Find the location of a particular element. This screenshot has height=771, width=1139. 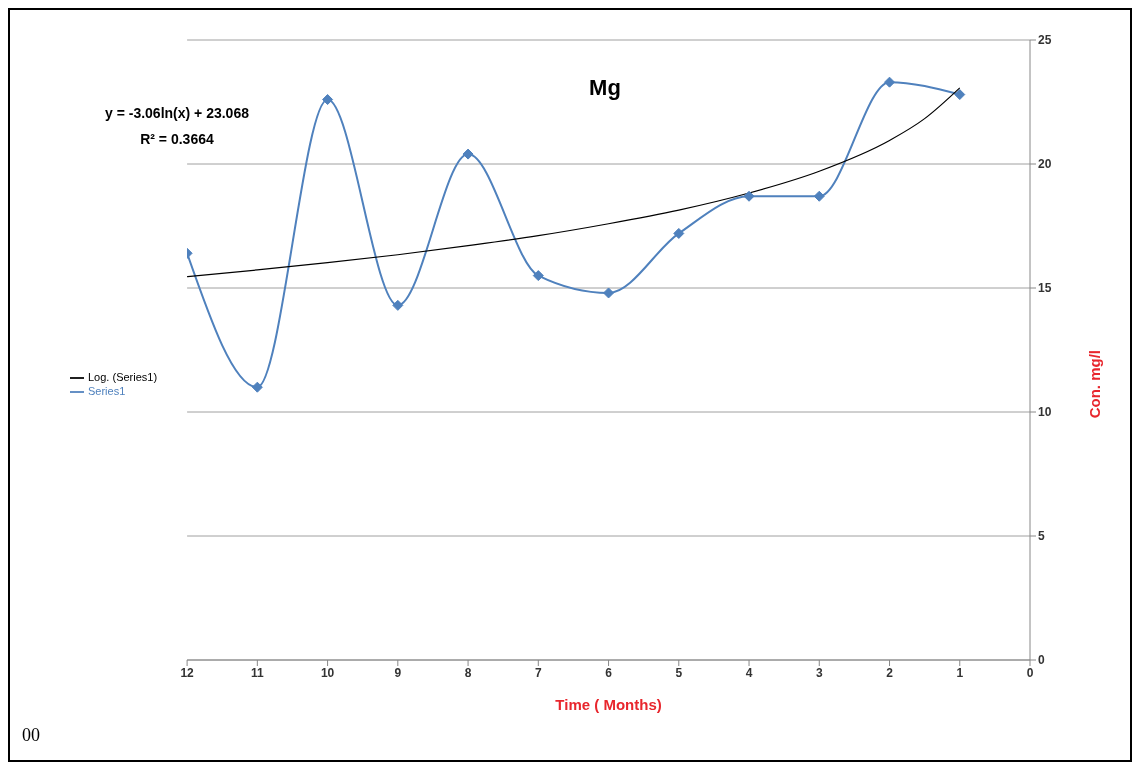

legend-label: Series1 is located at coordinates (107, 391).